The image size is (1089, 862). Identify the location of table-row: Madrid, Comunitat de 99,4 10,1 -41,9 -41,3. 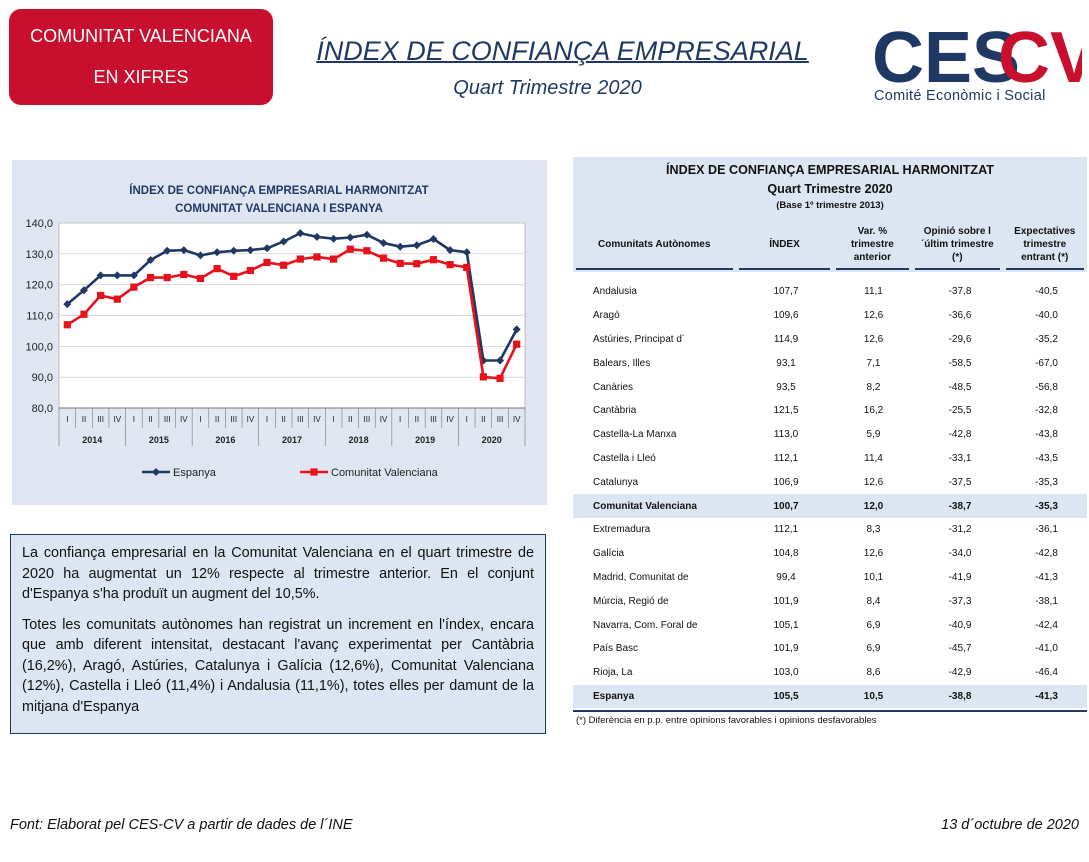
(830, 578).